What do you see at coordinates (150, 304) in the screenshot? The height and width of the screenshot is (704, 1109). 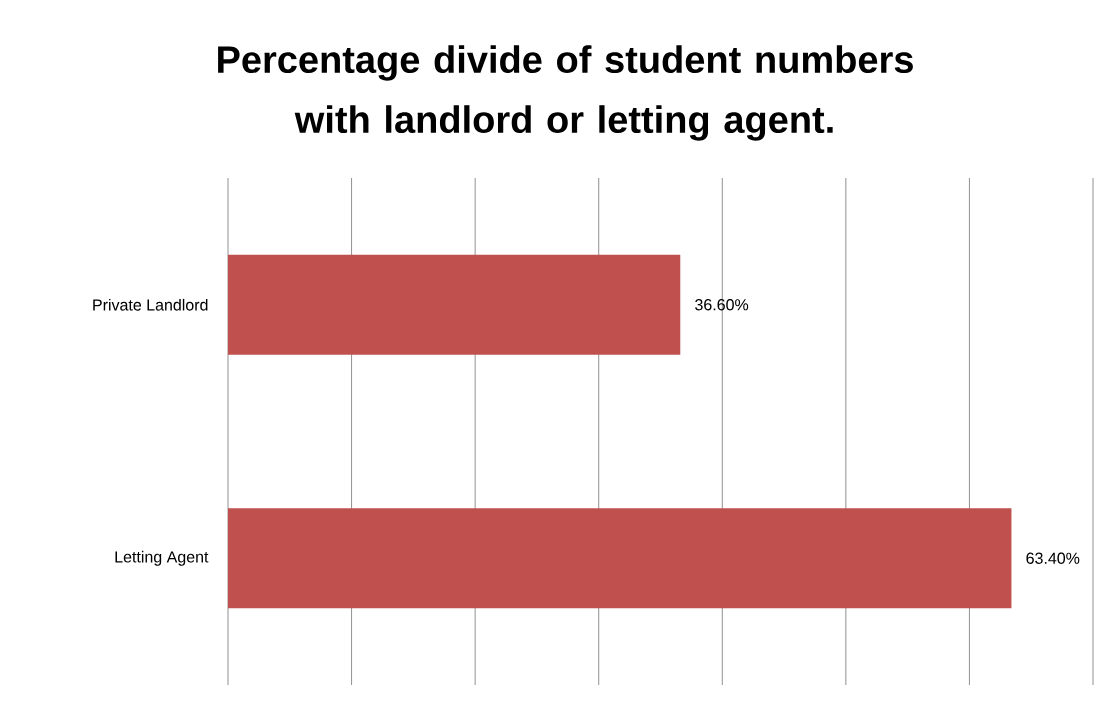 I see `y-tick-label: Private Landlord` at bounding box center [150, 304].